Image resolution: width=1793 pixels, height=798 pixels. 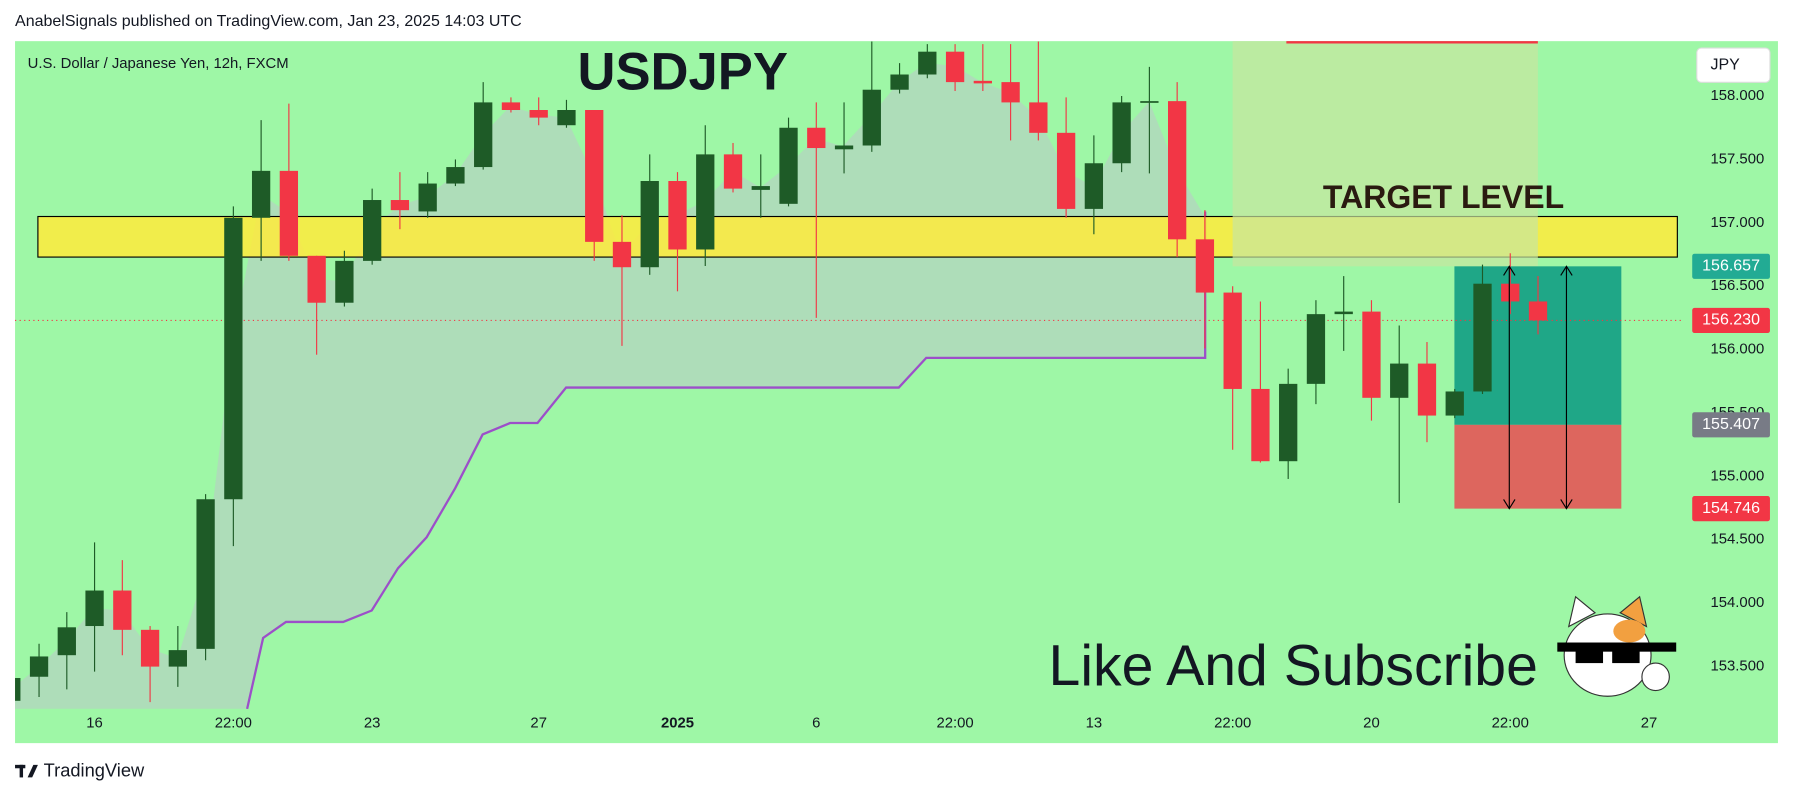 What do you see at coordinates (1617, 646) in the screenshot?
I see `cat-sticker` at bounding box center [1617, 646].